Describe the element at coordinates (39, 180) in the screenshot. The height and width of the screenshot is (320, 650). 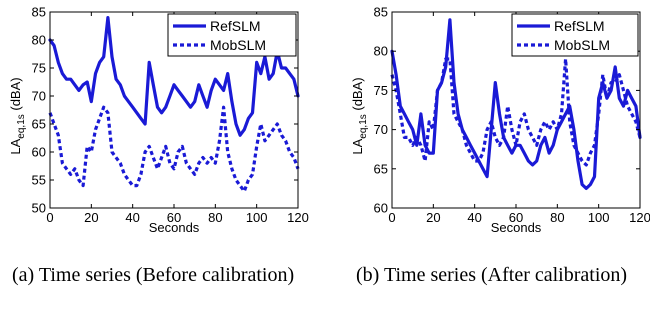
I see `y-tick-label: 55` at that location.